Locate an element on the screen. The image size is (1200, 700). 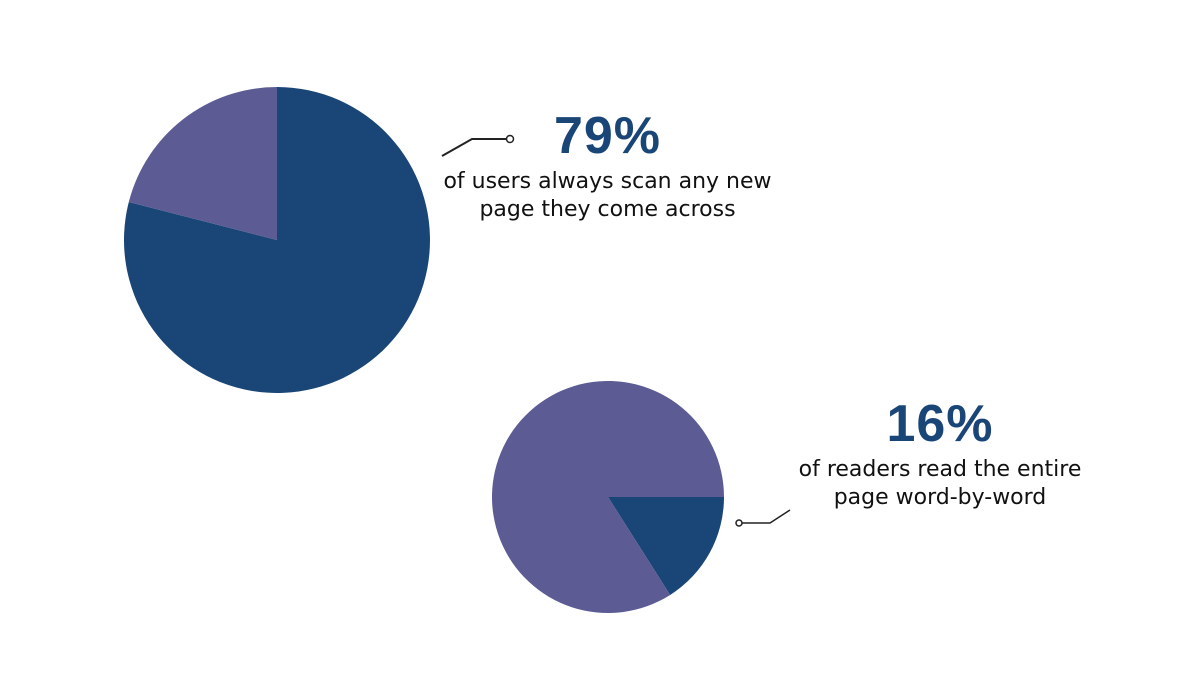
stat-value-1: 79% is located at coordinates (607, 136).